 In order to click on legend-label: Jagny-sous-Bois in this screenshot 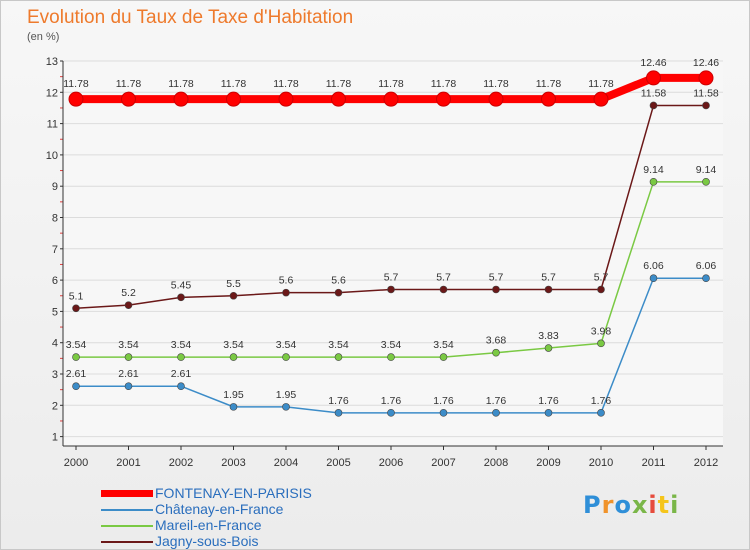, I will do `click(207, 541)`.